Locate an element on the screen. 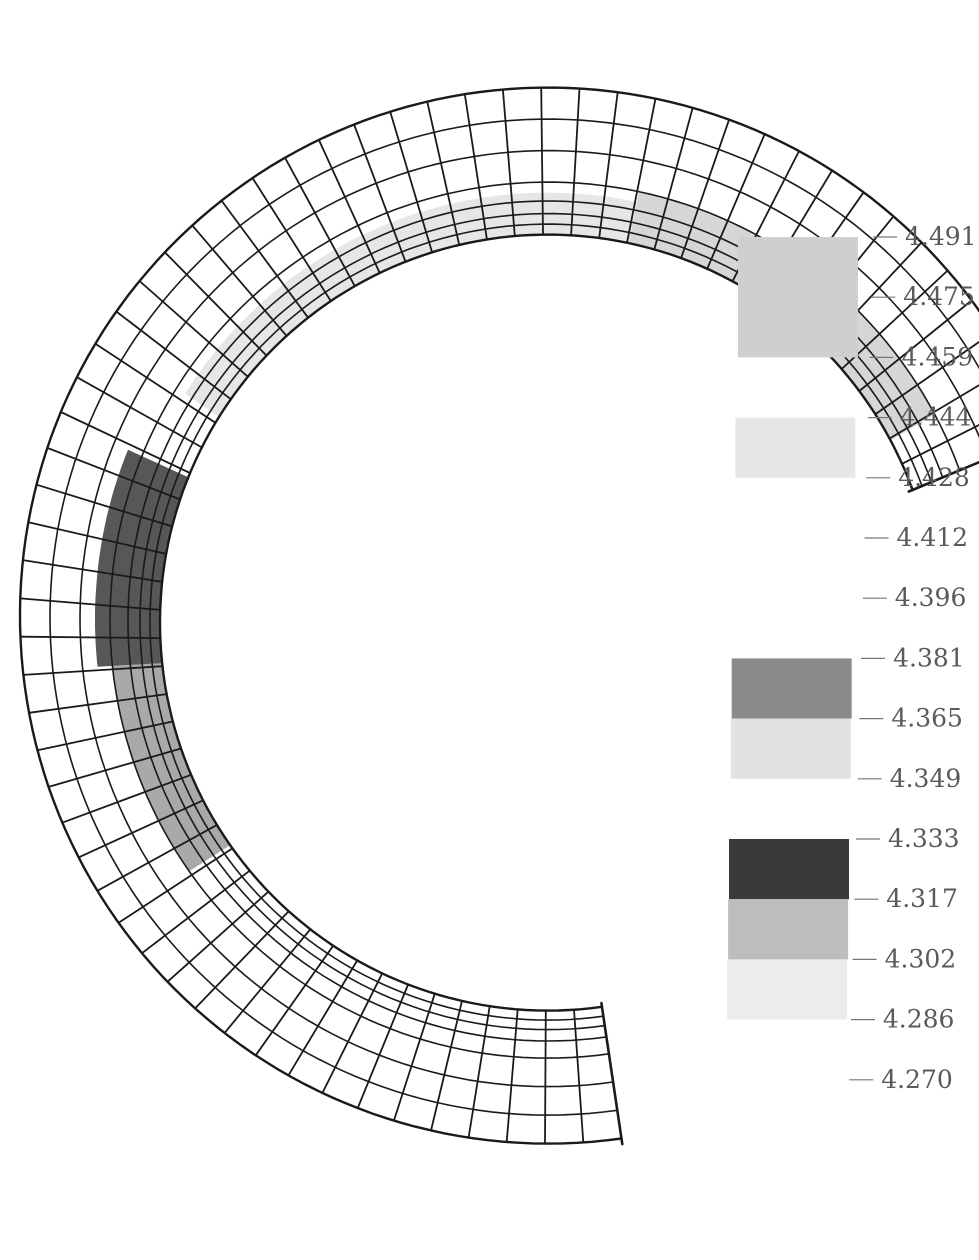 The height and width of the screenshot is (1260, 979). mesh-shaded-region-upper-inner-band is located at coordinates (781, 316).